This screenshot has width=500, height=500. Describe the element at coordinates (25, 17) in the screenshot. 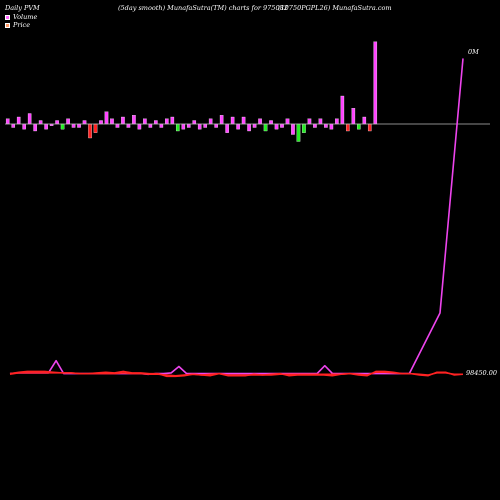

I see `legend-volume-label: Volume` at that location.